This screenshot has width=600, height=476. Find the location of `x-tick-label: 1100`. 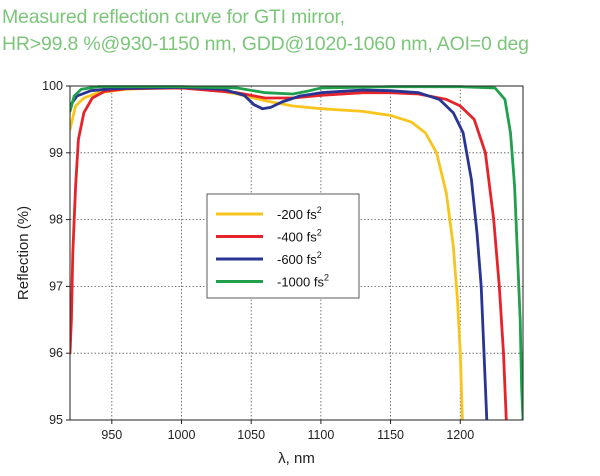

x-tick-label: 1100 is located at coordinates (320, 435).